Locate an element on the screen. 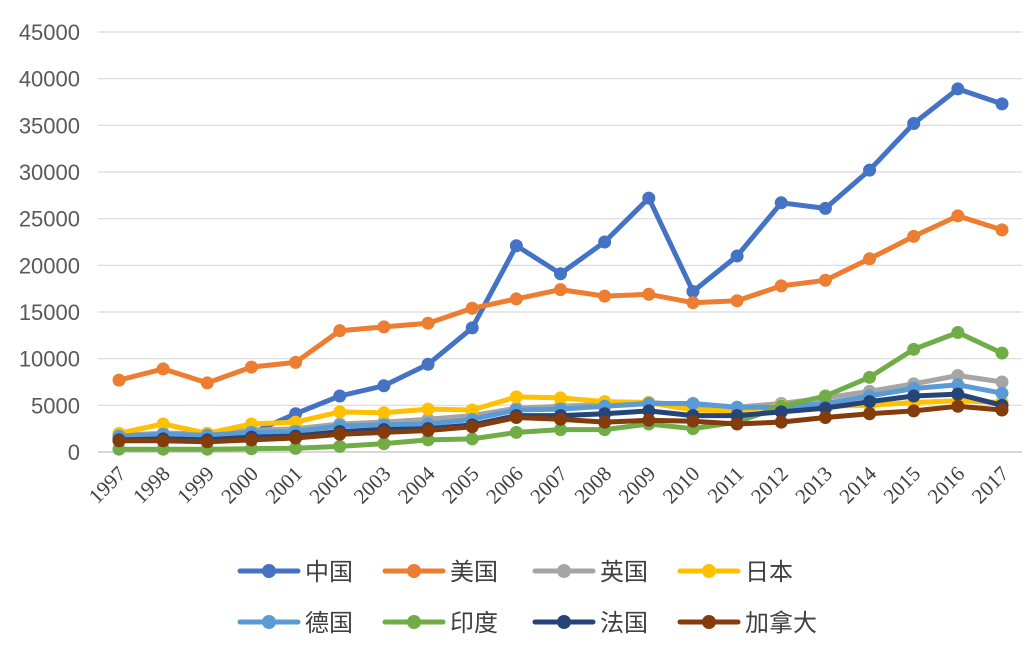 The image size is (1035, 664). legend-item: 美国 is located at coordinates (440, 572).